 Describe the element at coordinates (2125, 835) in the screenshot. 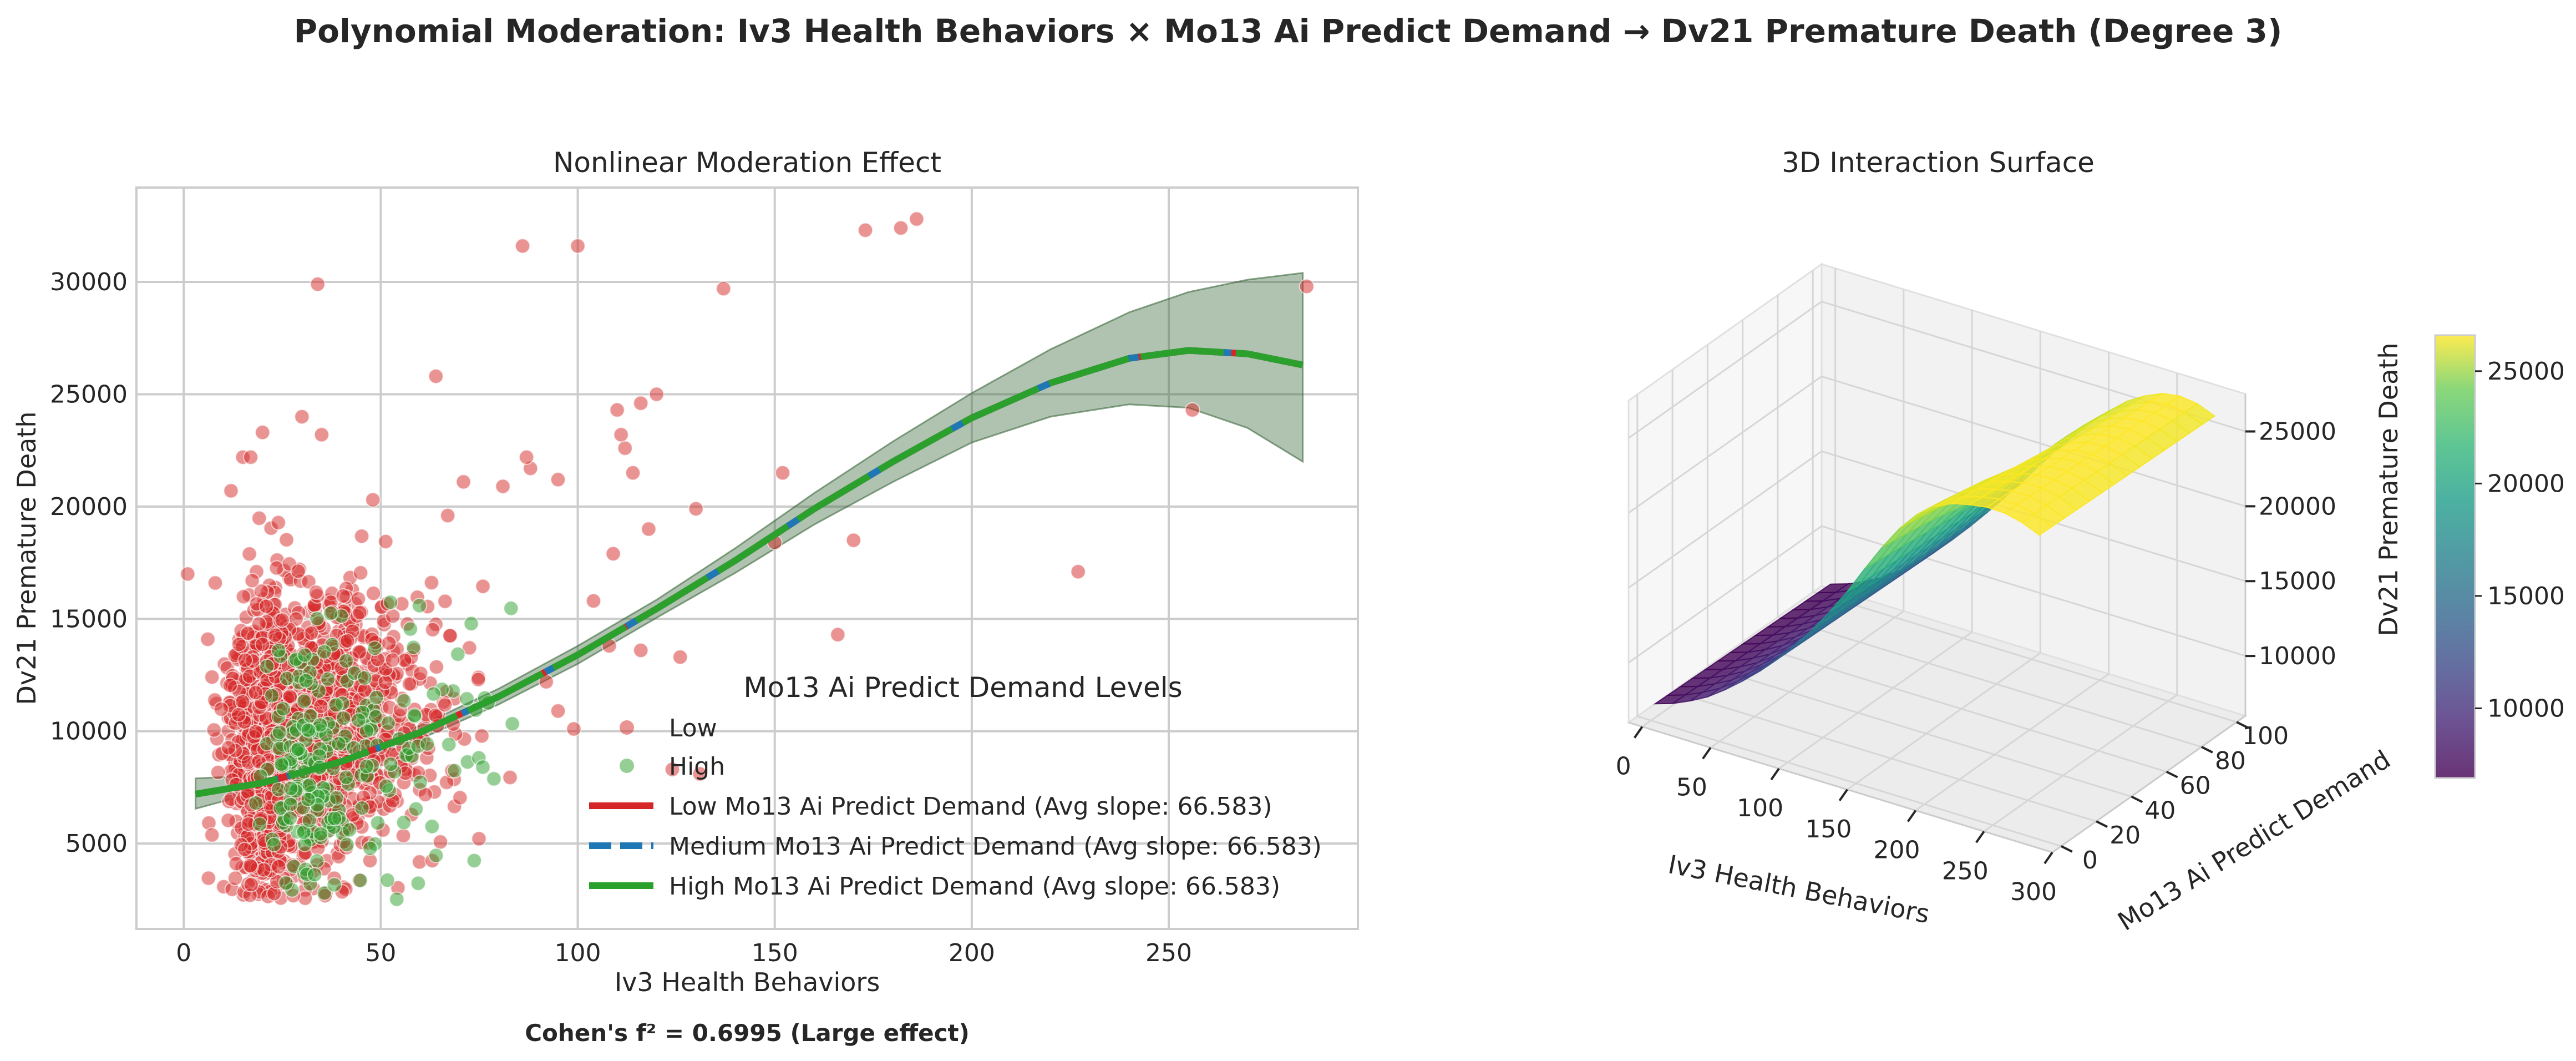

I see `y3d-tick-label: 20` at that location.